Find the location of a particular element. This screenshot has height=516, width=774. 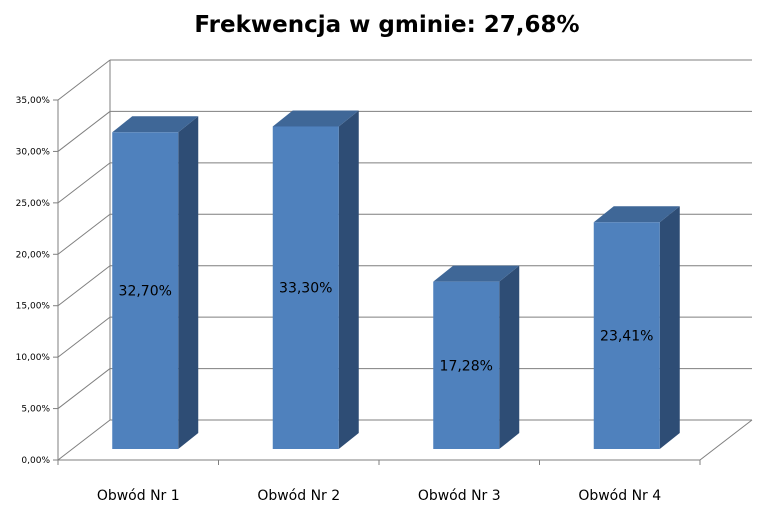

bar-data-label: 33,30% is located at coordinates (305, 289).